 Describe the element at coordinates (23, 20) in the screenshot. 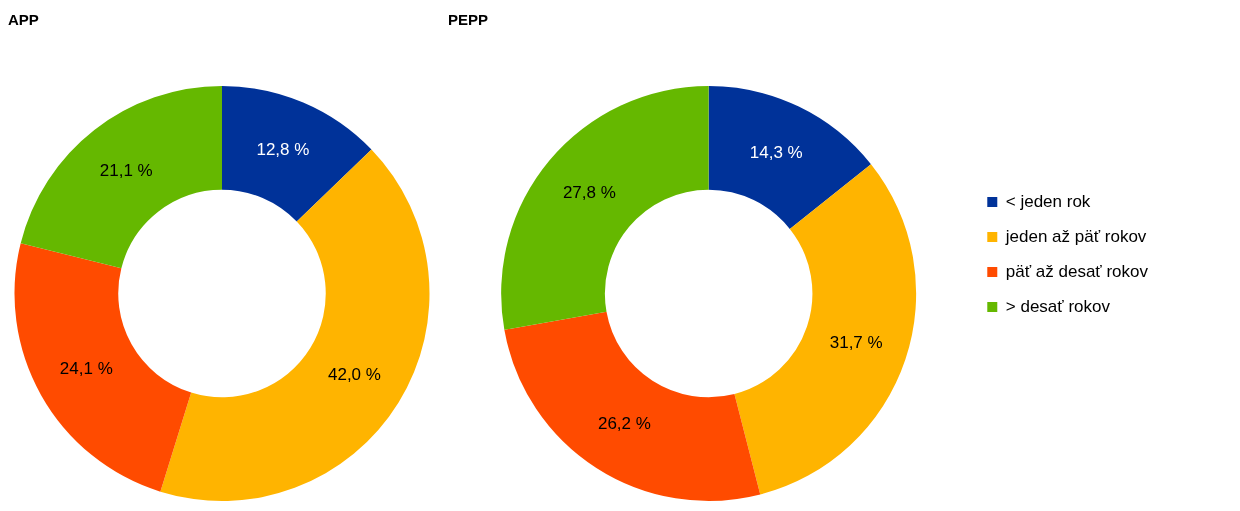

I see `chart-title: APP` at that location.